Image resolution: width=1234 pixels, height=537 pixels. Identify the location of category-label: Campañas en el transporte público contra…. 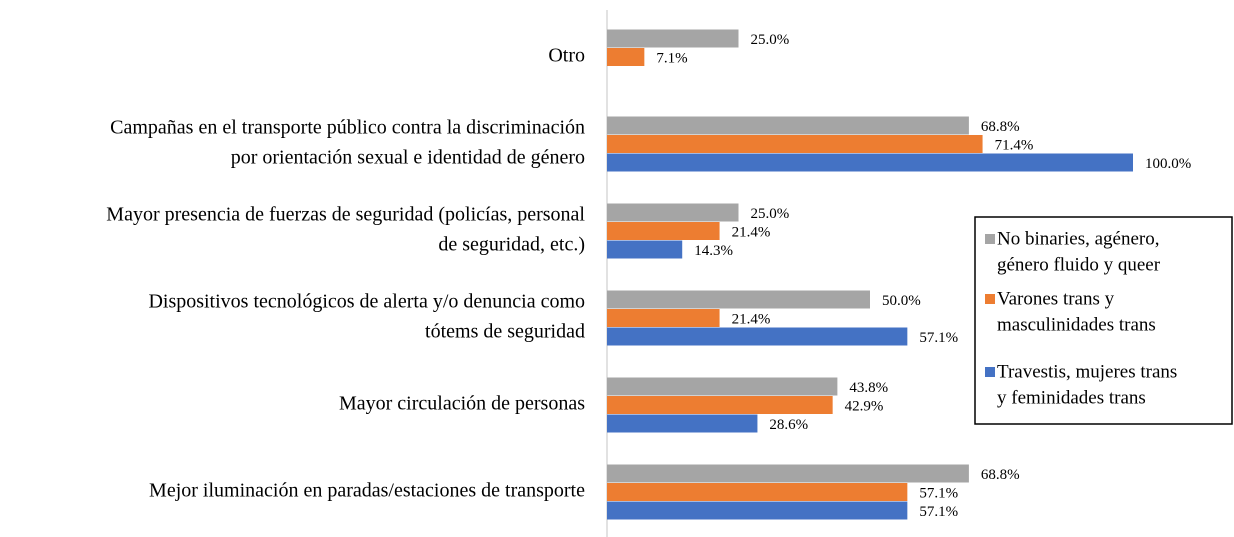
(347, 128).